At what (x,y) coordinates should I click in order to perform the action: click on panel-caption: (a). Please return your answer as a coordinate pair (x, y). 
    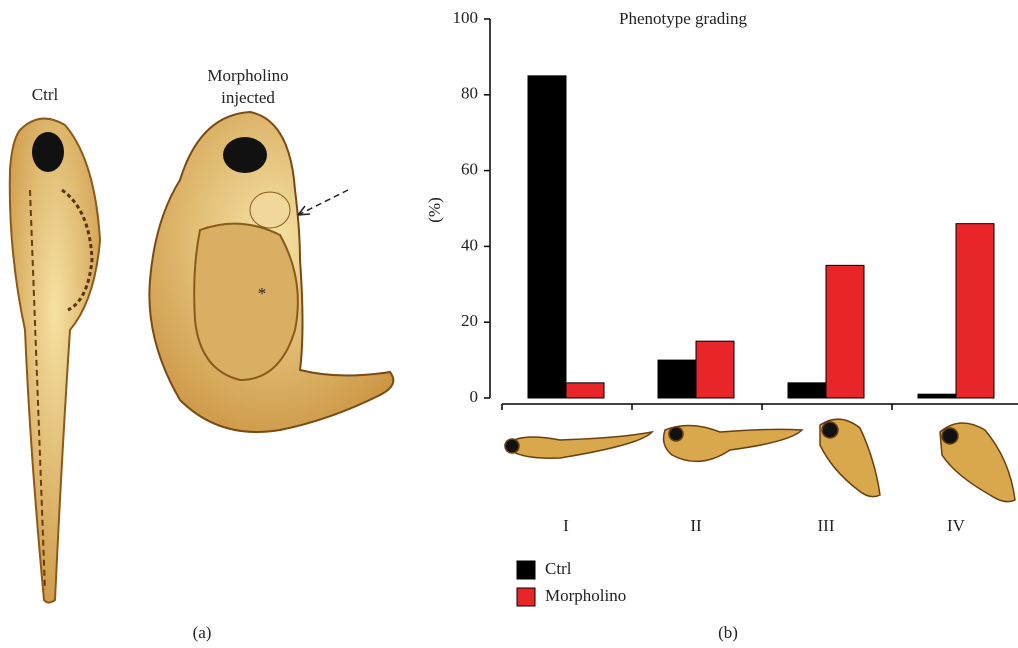
    Looking at the image, I should click on (202, 632).